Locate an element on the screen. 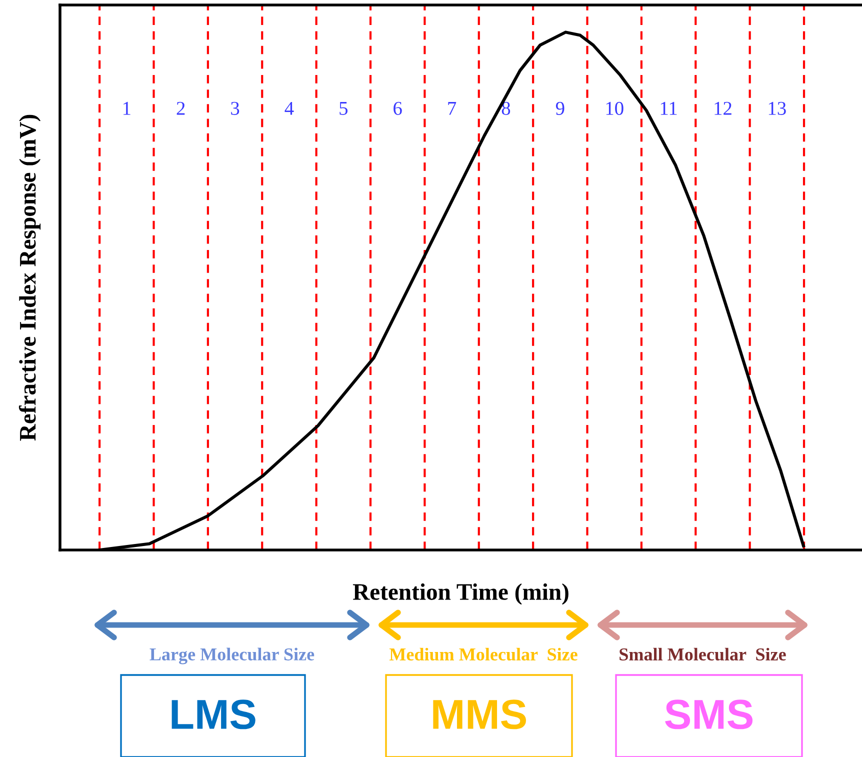 Image resolution: width=862 pixels, height=757 pixels. x-tick-label: 3 is located at coordinates (235, 108).